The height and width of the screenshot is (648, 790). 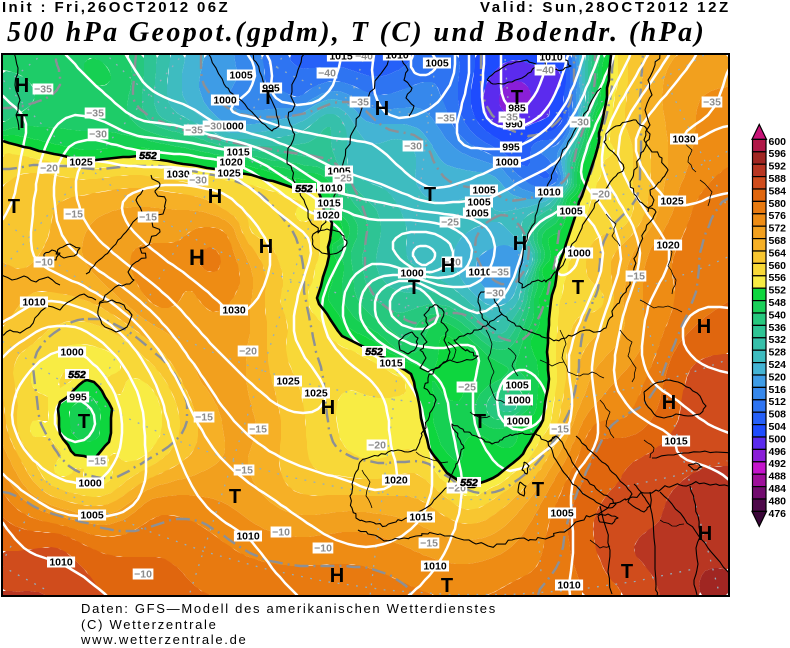 I want to click on svg-text: −40, so click(x=545, y=71).